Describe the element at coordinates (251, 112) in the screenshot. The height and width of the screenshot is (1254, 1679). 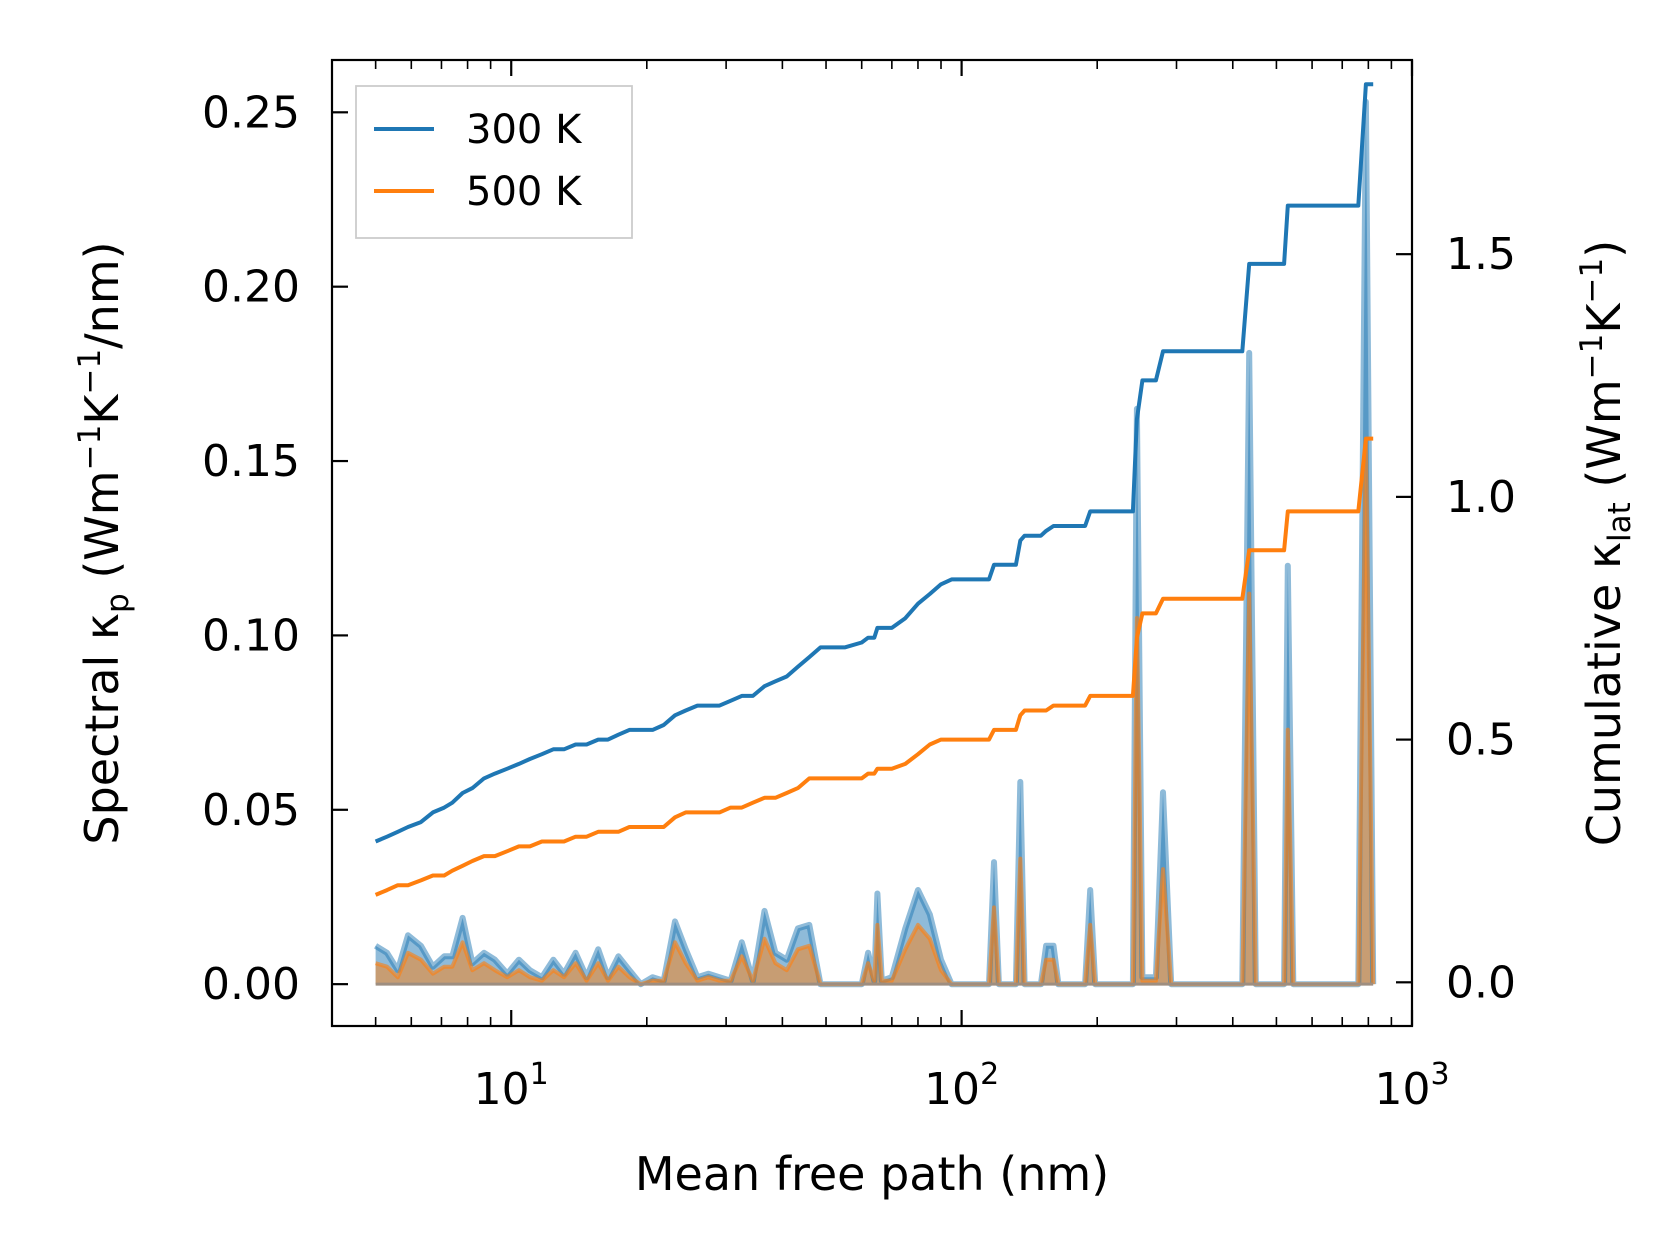
I see `y-tick-label-left: 0.25` at that location.